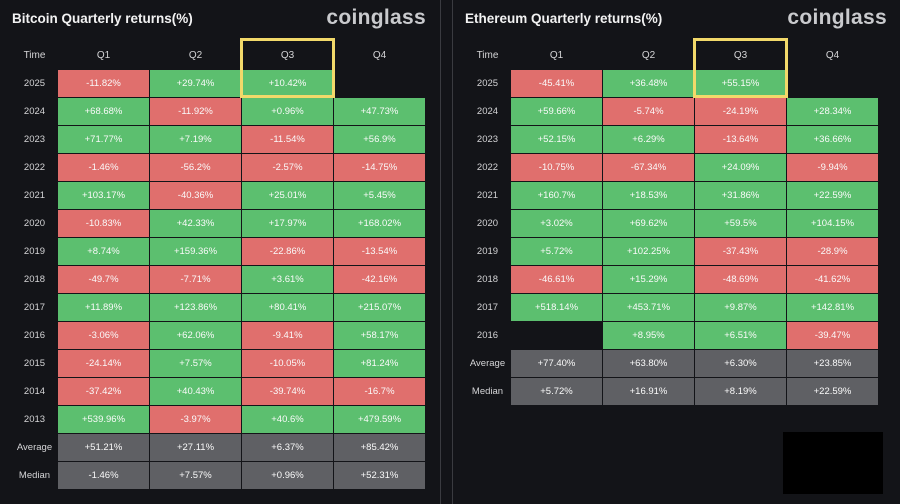  What do you see at coordinates (379, 391) in the screenshot?
I see `return-cell: -16.7%` at bounding box center [379, 391].